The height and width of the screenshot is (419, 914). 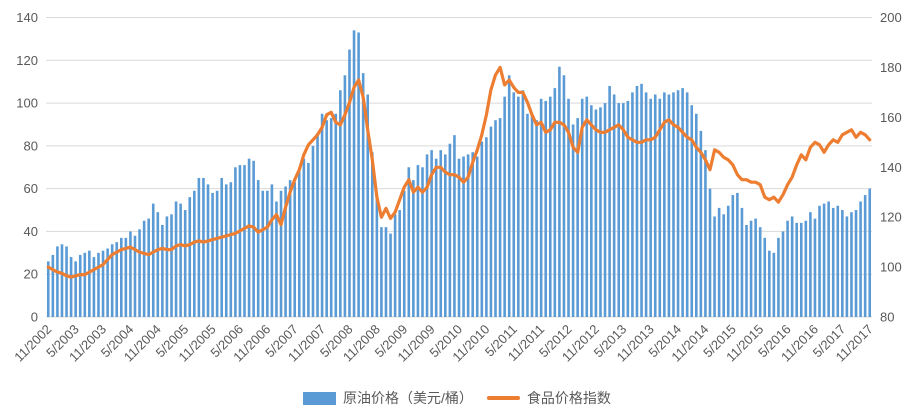 I want to click on line-series-swatch, so click(x=503, y=398).